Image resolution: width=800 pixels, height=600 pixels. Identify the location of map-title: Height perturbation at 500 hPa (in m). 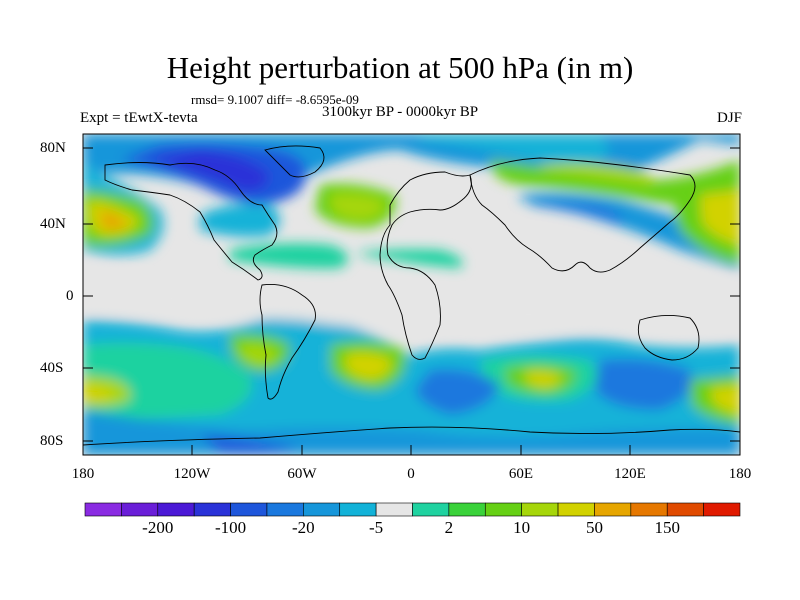
(400, 67).